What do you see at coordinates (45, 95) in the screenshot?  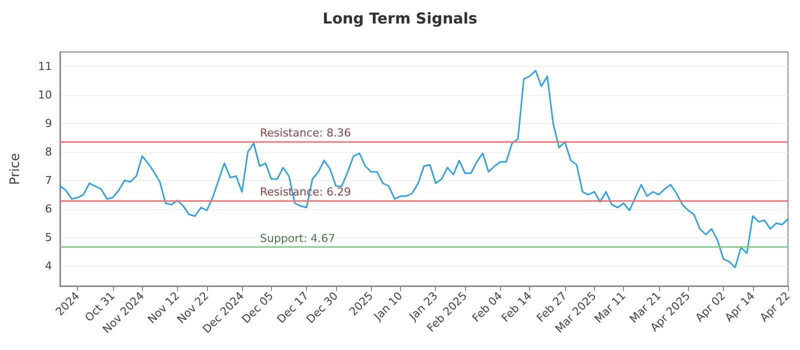 I see `y-tick-label: 10` at bounding box center [45, 95].